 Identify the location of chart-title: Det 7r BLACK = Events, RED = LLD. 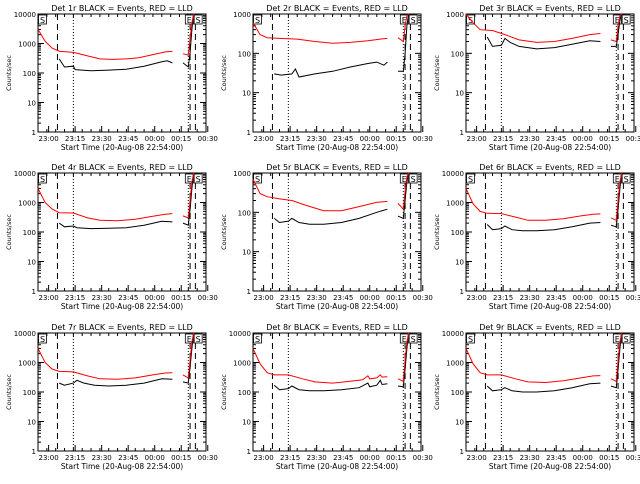
(122, 327).